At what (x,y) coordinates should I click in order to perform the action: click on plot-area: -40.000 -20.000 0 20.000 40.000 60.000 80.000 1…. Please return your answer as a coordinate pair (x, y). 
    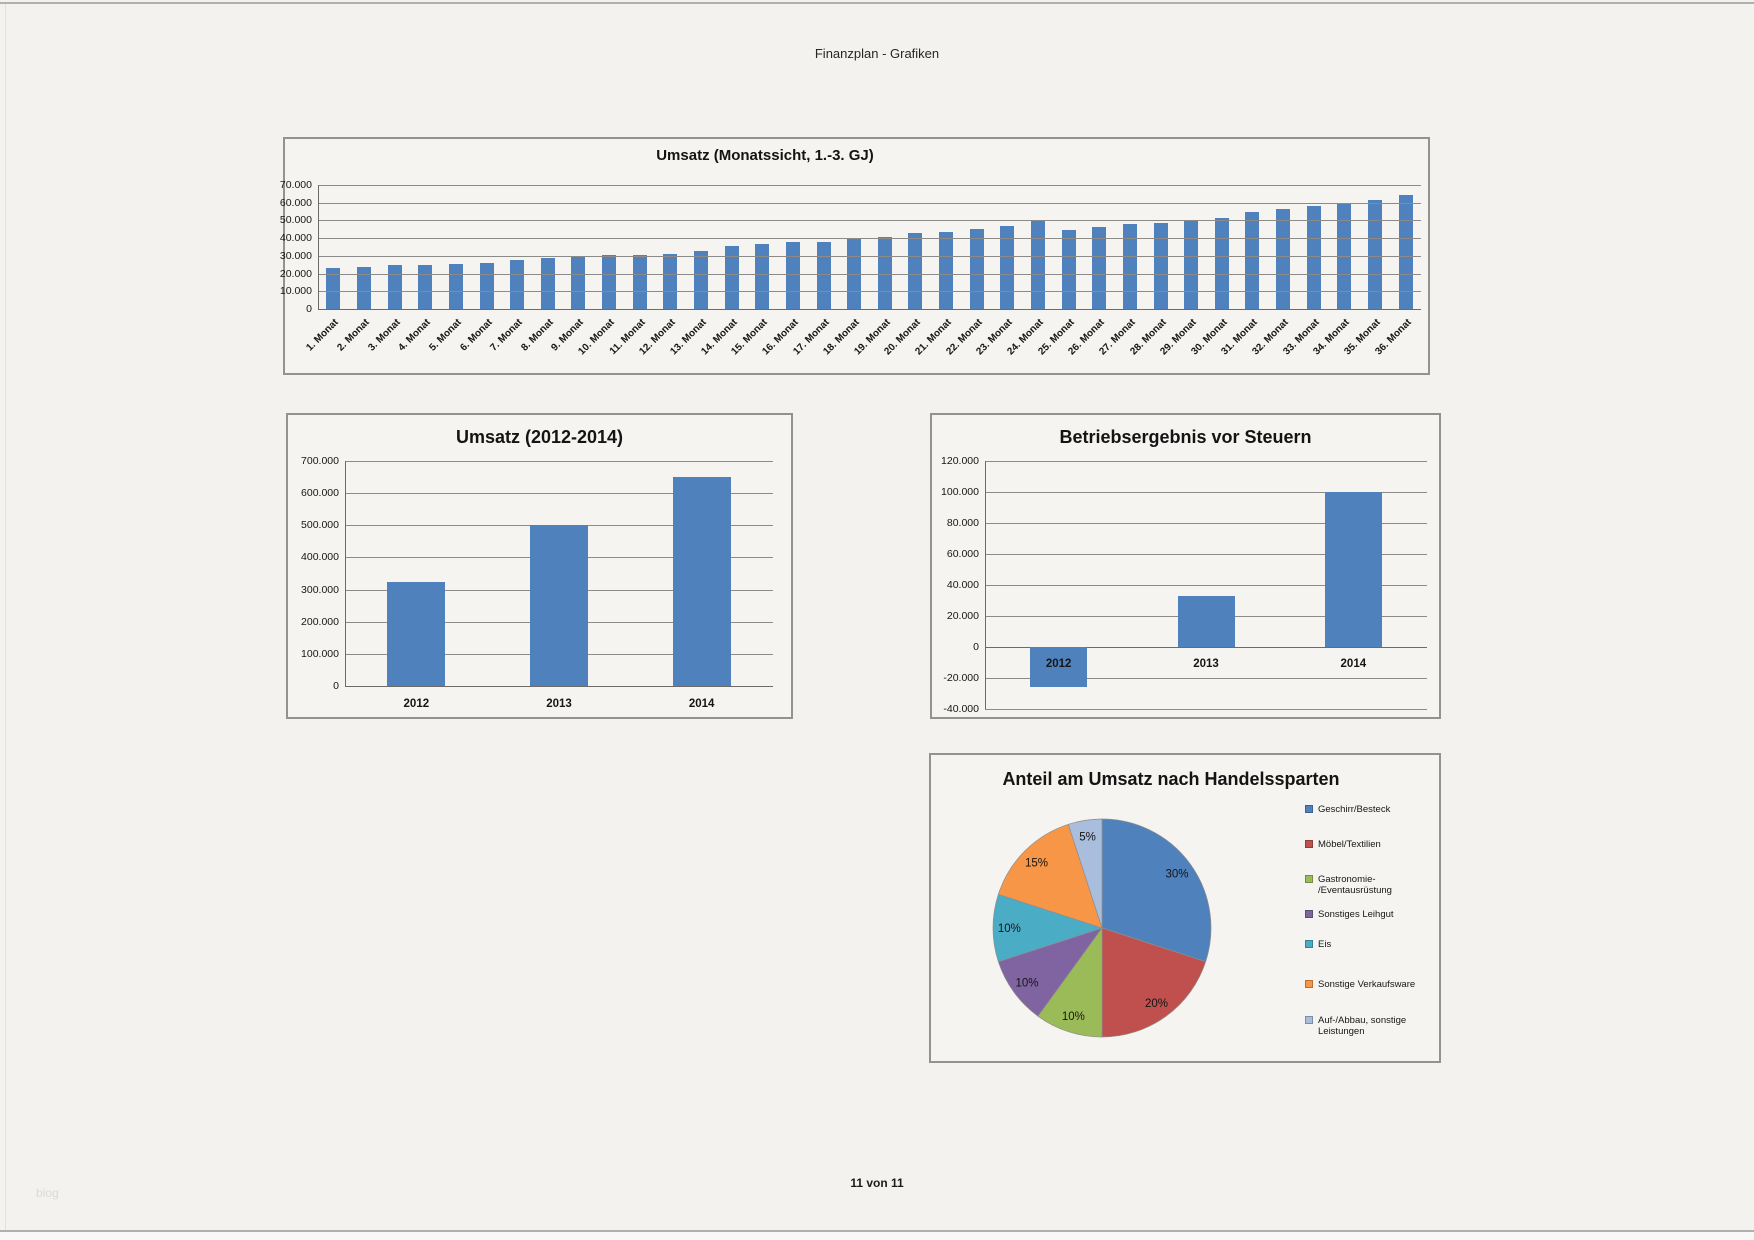
    Looking at the image, I should click on (1185, 566).